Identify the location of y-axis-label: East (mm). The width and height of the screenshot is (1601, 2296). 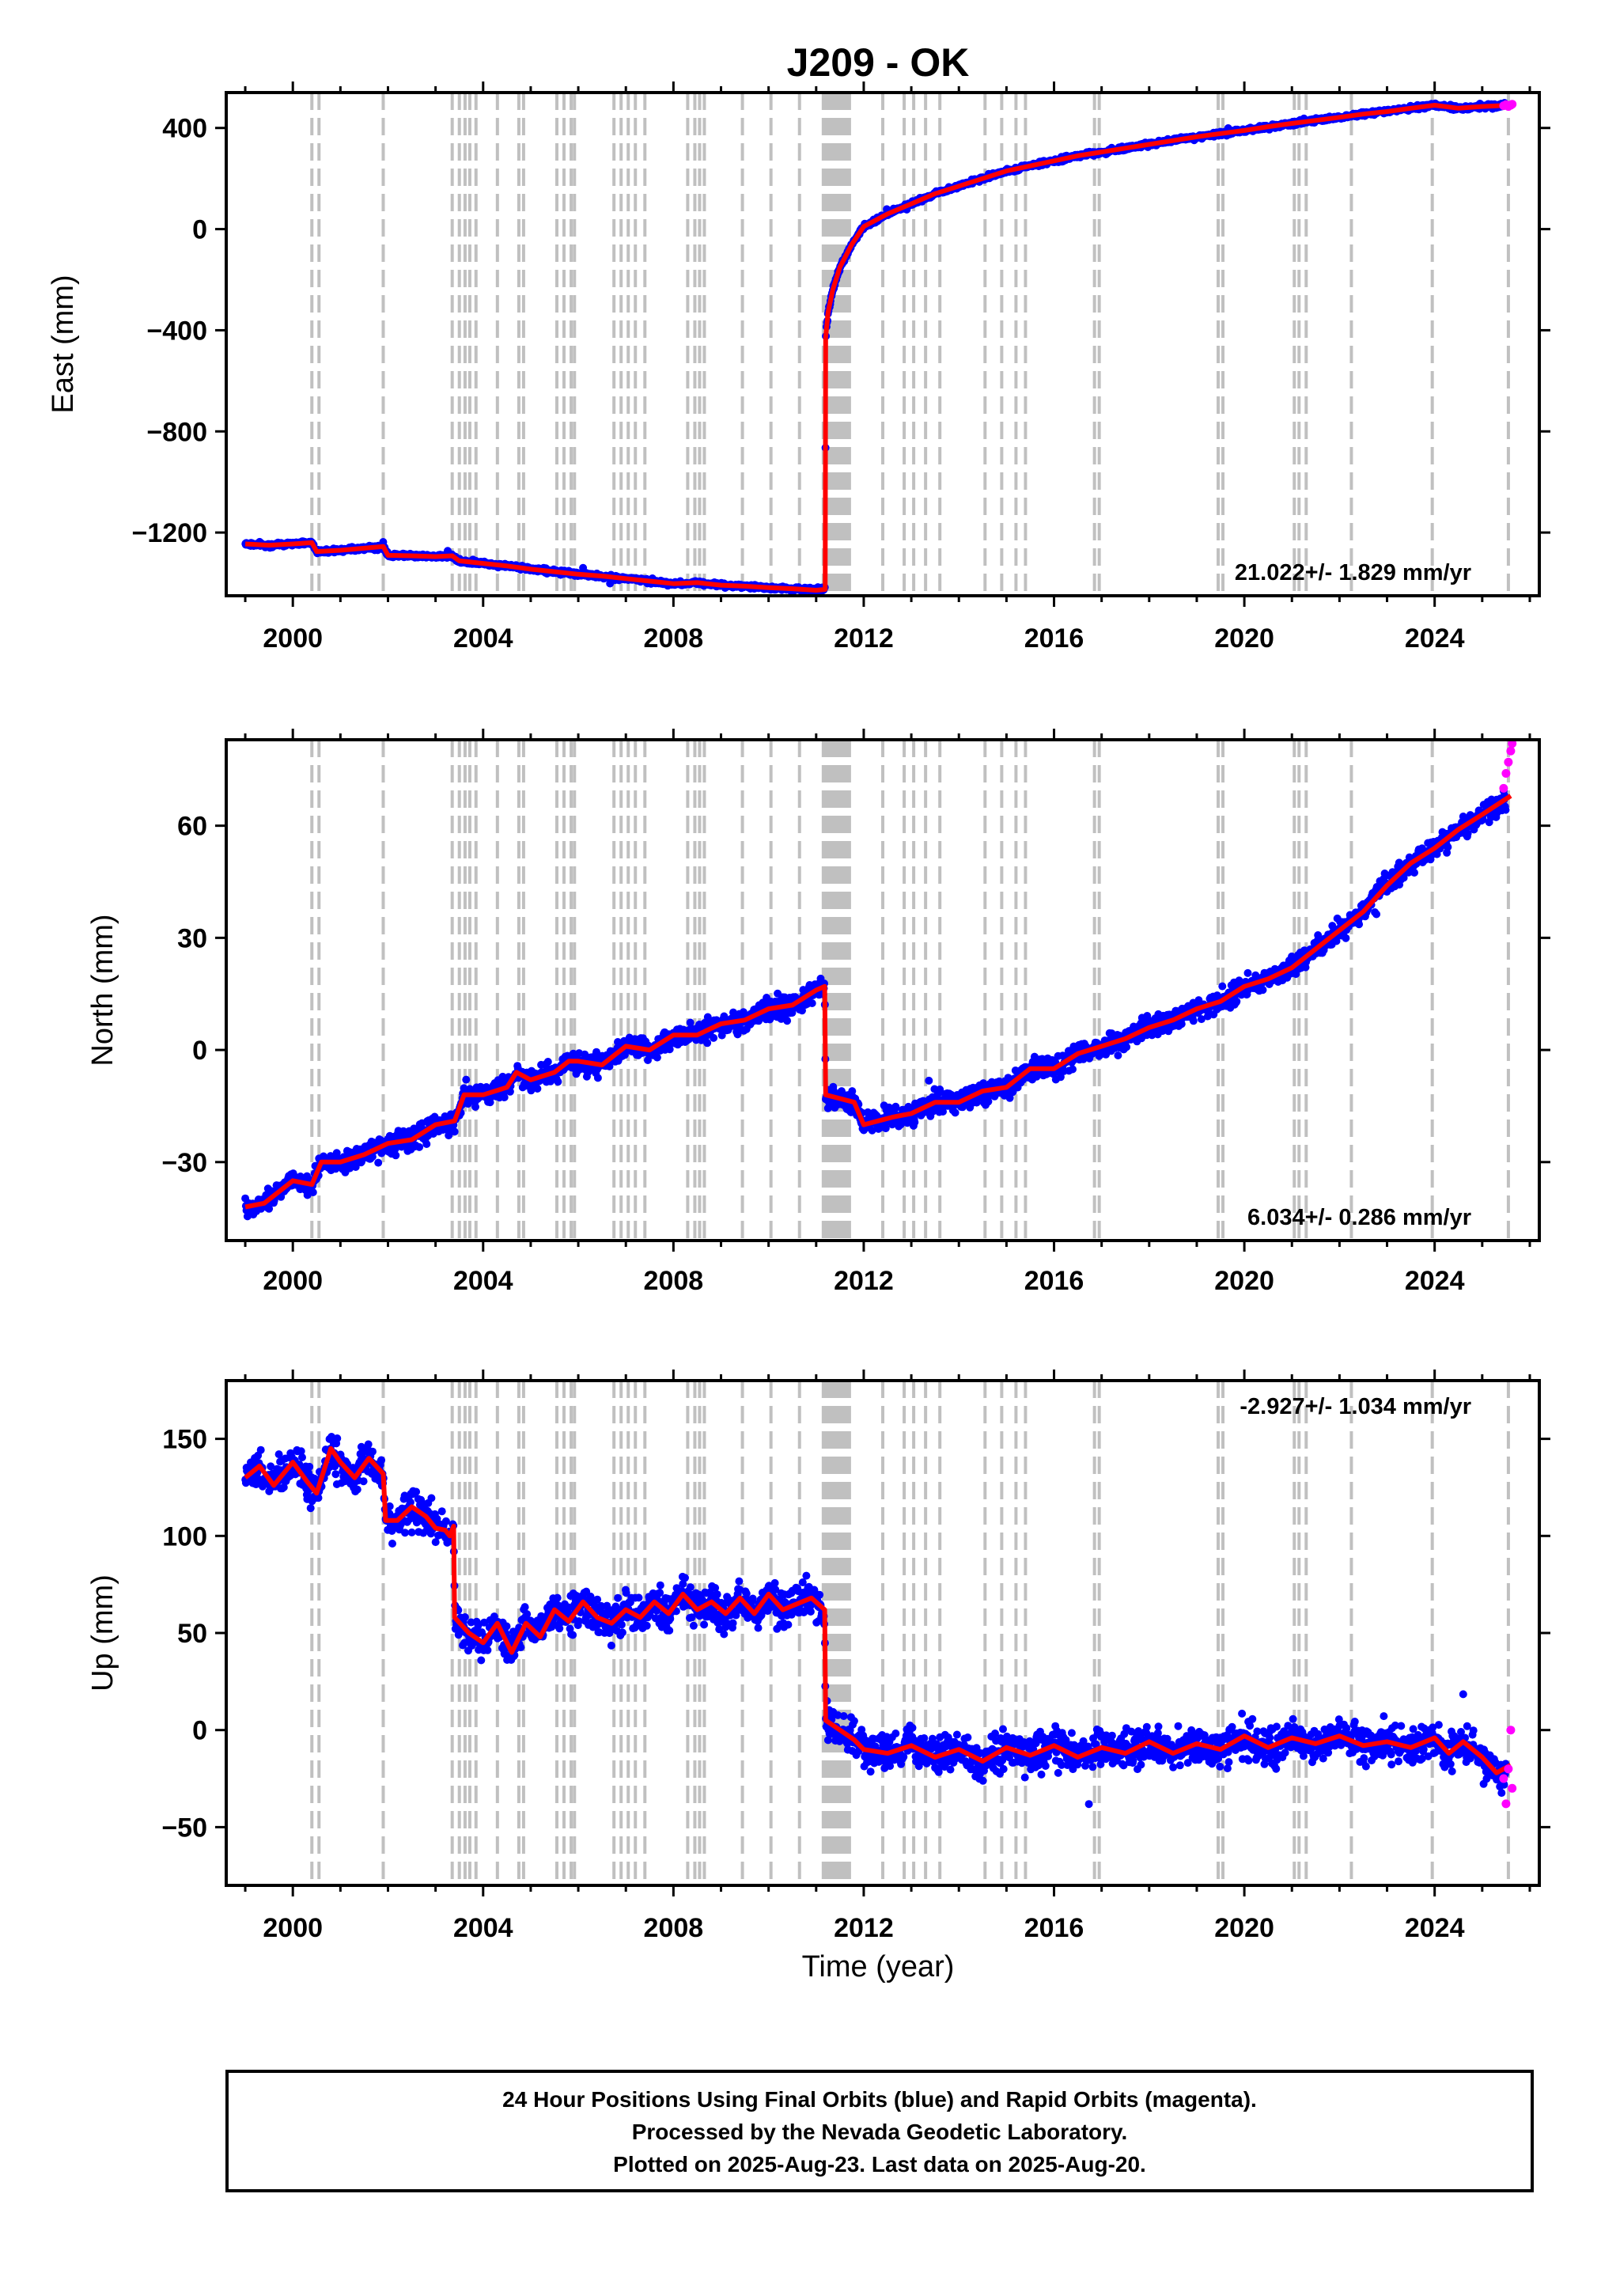
(64, 344).